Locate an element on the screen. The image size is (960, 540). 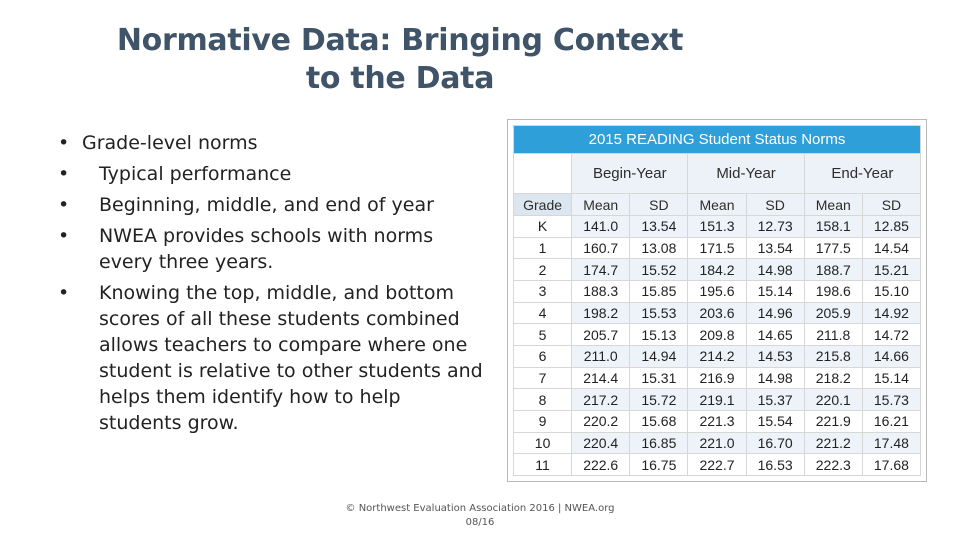
value-cell: 15.37 is located at coordinates (775, 399).